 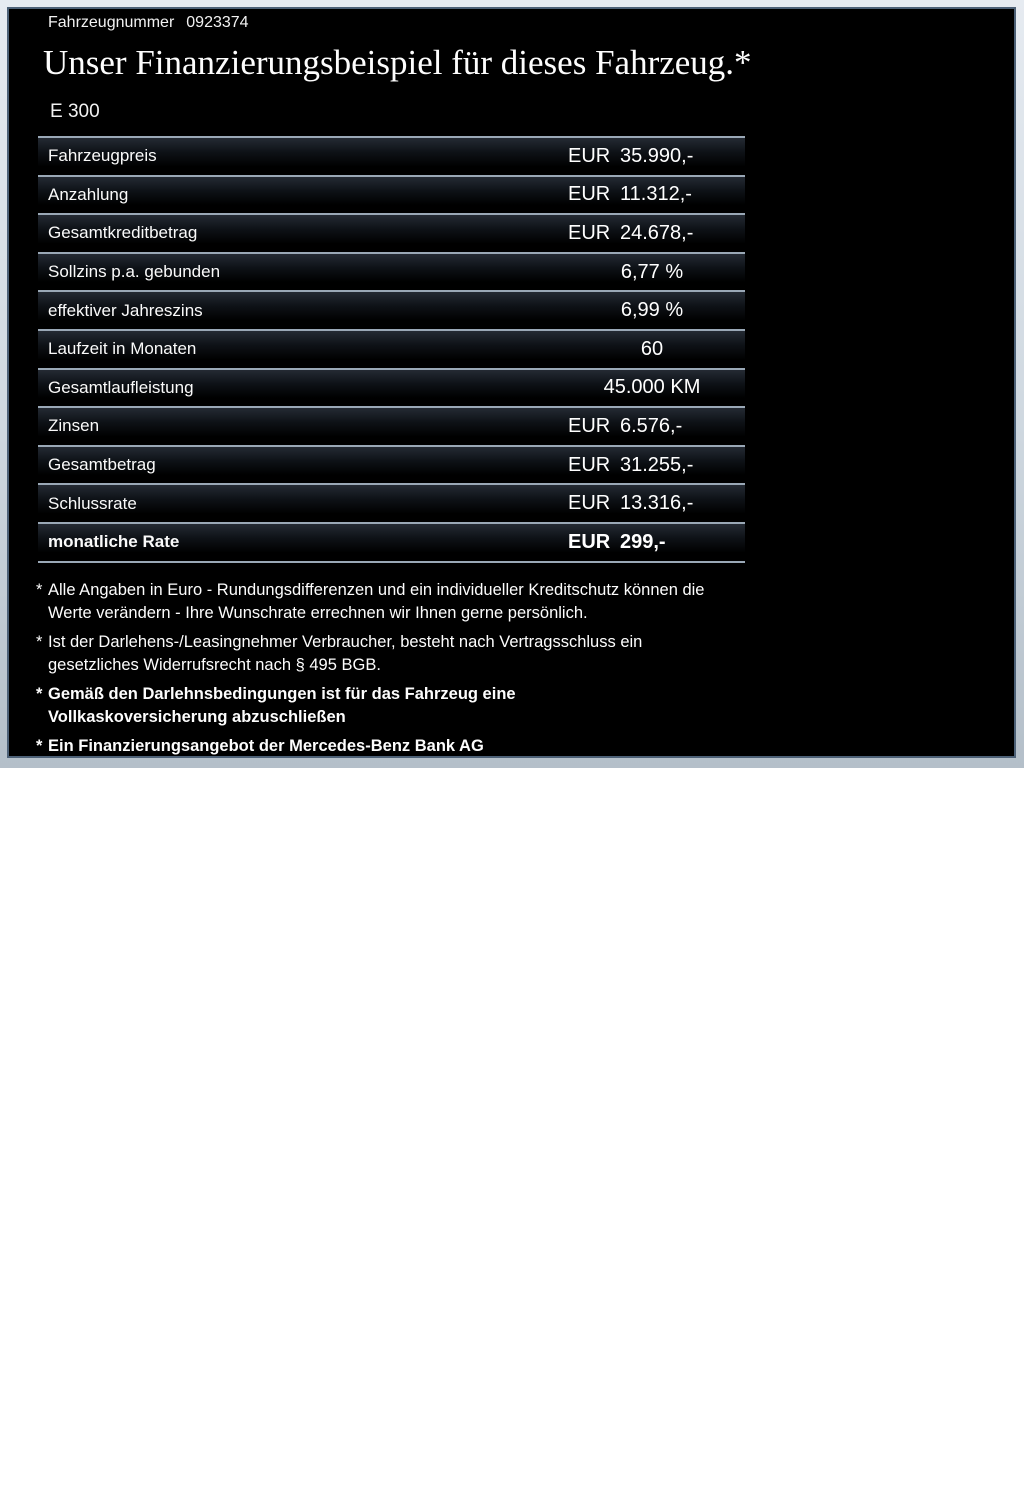 What do you see at coordinates (391, 502) in the screenshot?
I see `table-row: Schlussrate EUR 13.316,-` at bounding box center [391, 502].